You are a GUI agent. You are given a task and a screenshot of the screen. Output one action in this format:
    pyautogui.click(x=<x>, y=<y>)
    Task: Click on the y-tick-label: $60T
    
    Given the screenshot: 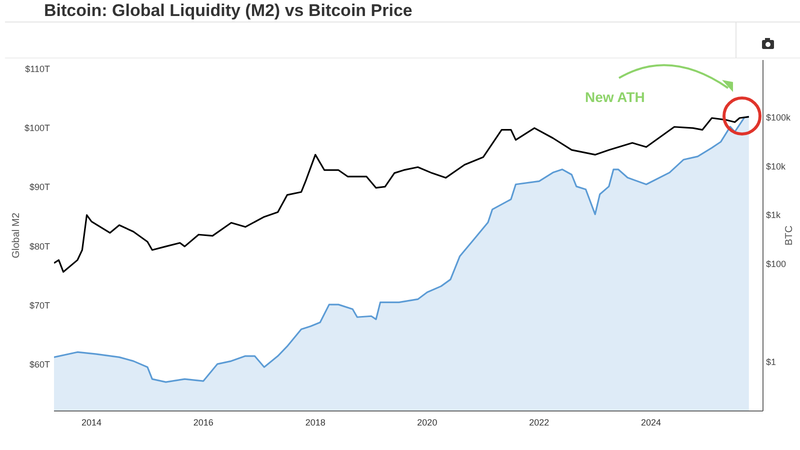 What is the action you would take?
    pyautogui.click(x=39, y=365)
    